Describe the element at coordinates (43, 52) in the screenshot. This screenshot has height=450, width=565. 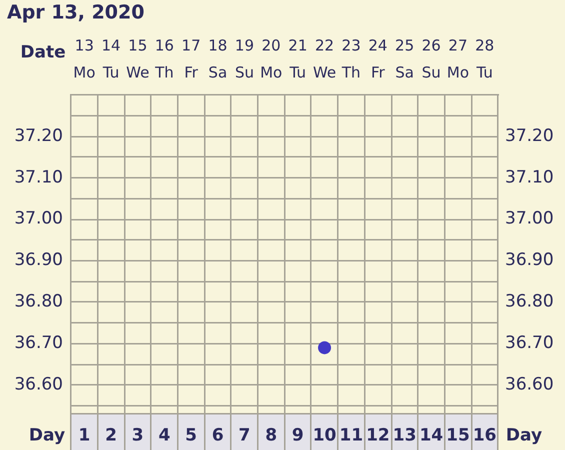
I see `x2-axis-title: Date` at that location.